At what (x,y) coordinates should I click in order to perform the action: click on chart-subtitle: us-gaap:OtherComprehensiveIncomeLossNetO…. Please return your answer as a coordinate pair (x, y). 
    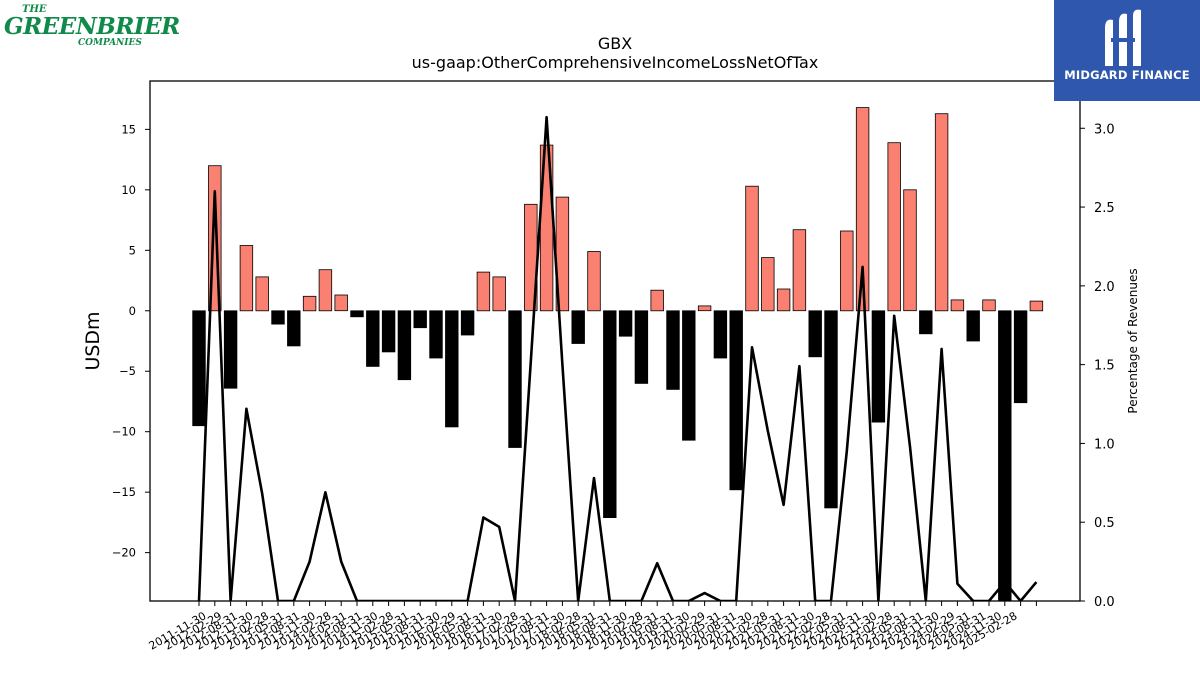
    Looking at the image, I should click on (615, 62).